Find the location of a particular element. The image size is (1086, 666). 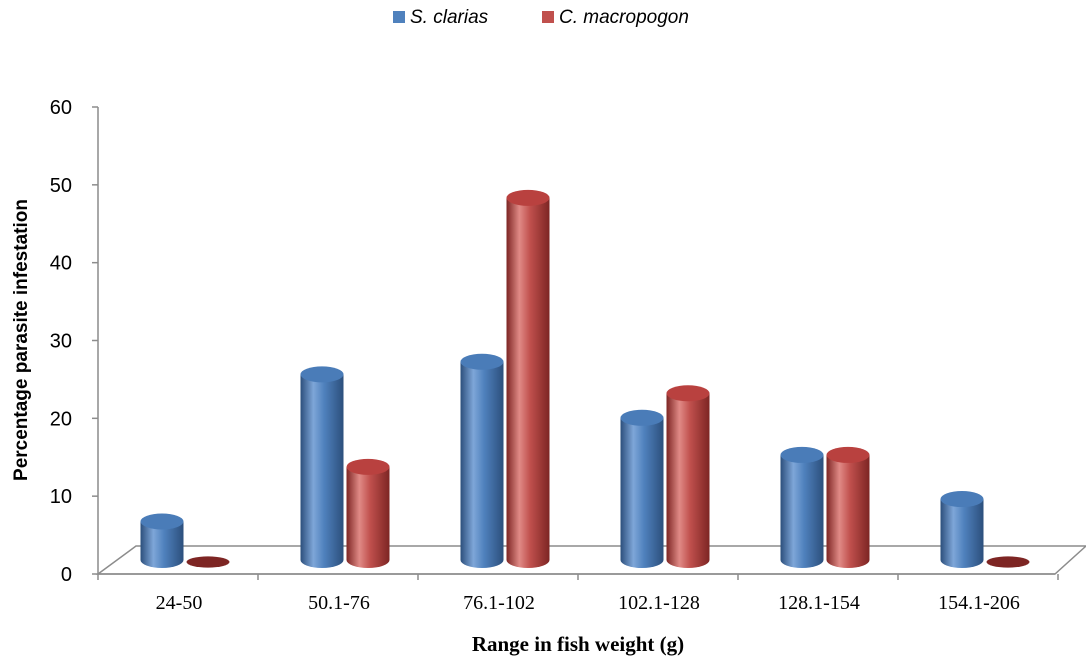

legend-swatch-s-clarias is located at coordinates (399, 17).